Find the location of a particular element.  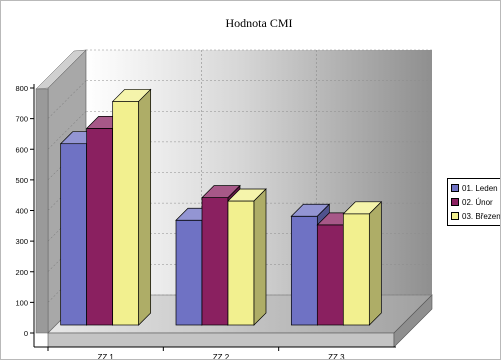

y-tick-label-8: 800 is located at coordinates (21, 88).